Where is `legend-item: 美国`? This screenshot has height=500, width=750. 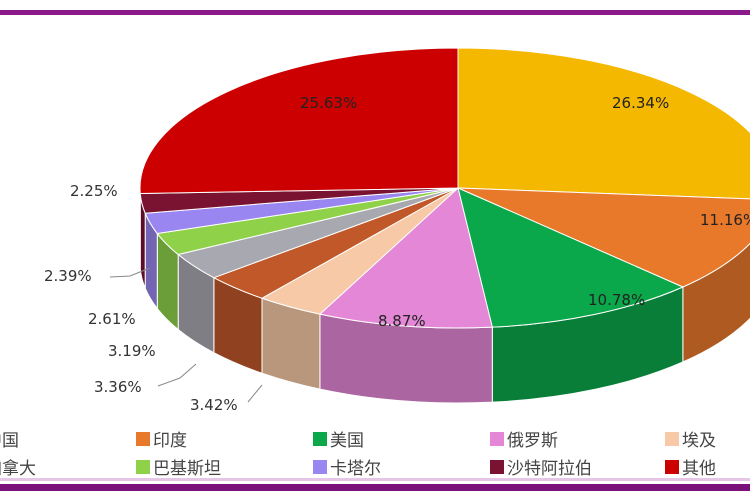 legend-item: 美国 is located at coordinates (338, 438).